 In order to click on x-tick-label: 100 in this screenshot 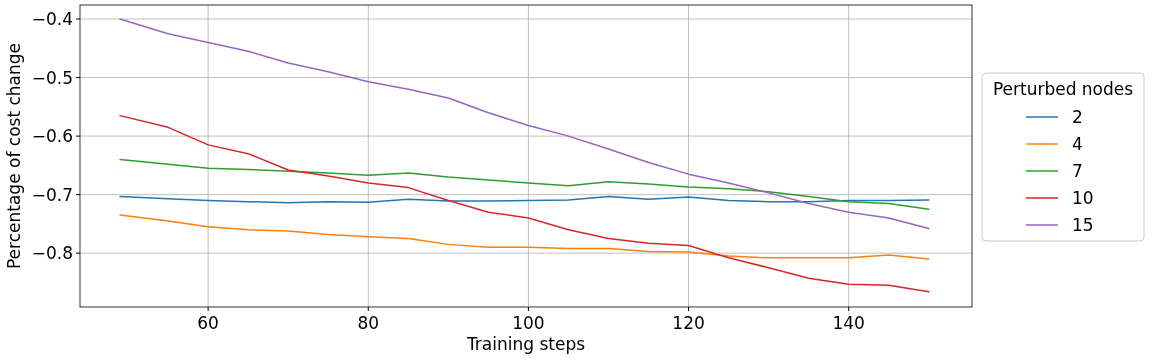, I will do `click(528, 323)`.